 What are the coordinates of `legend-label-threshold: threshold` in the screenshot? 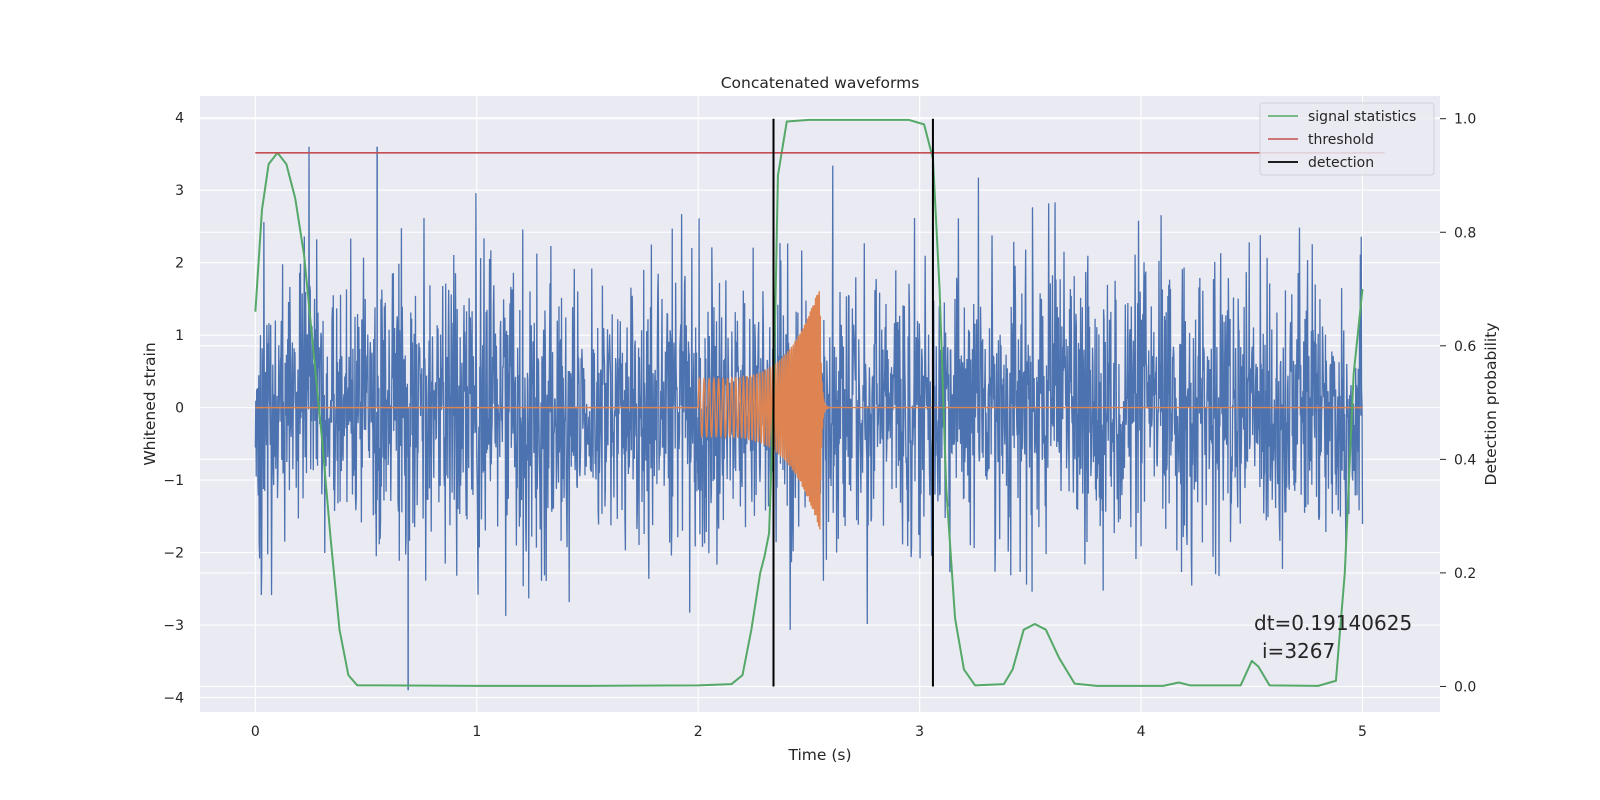 It's located at (1341, 140).